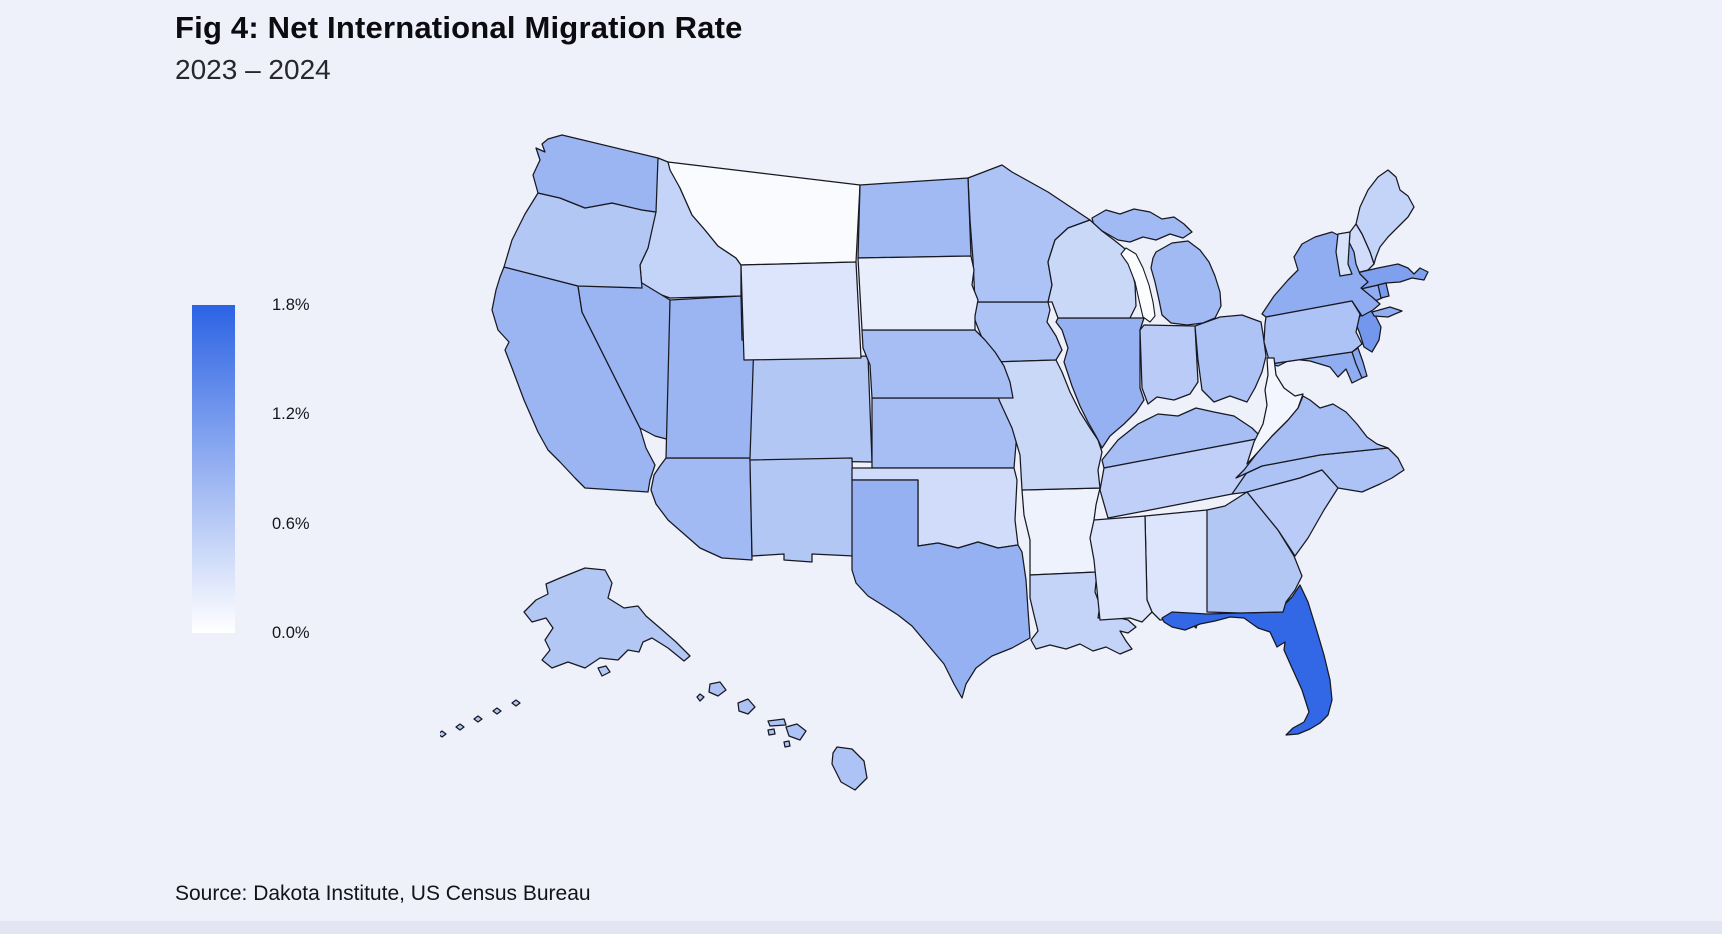 The image size is (1722, 934). I want to click on state-CO: Colorado: 0.65%, so click(808, 409).